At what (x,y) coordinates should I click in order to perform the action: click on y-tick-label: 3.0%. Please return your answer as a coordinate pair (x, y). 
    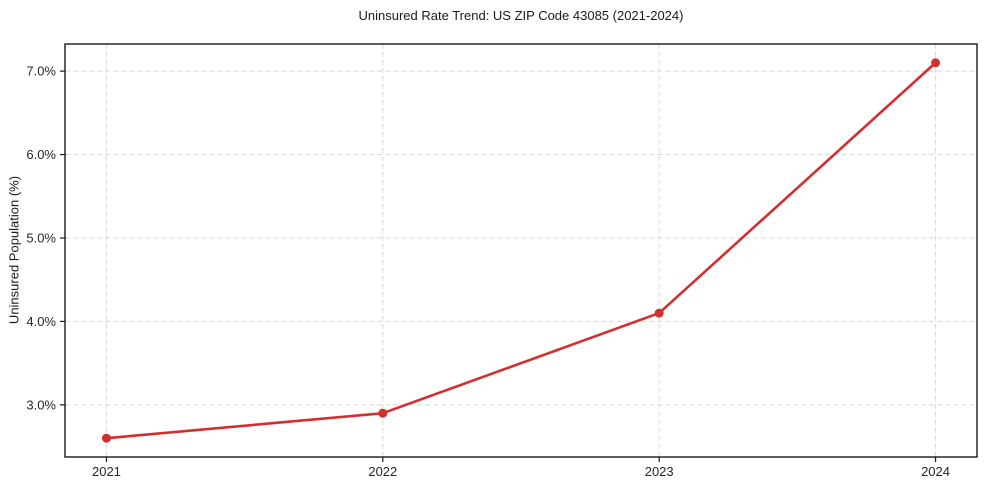
    Looking at the image, I should click on (41, 404).